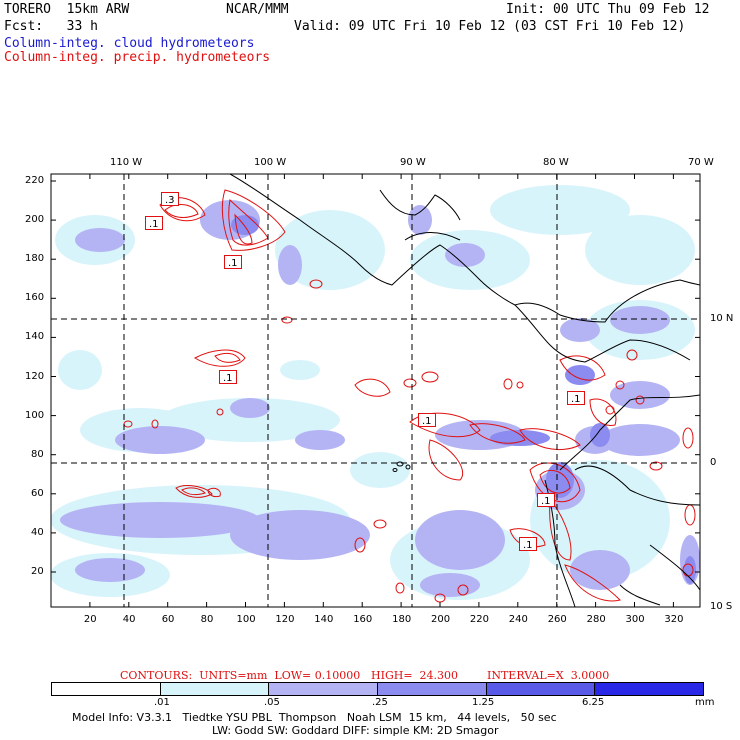 The height and width of the screenshot is (740, 740). I want to click on x-tick-label: 20, so click(90, 619).